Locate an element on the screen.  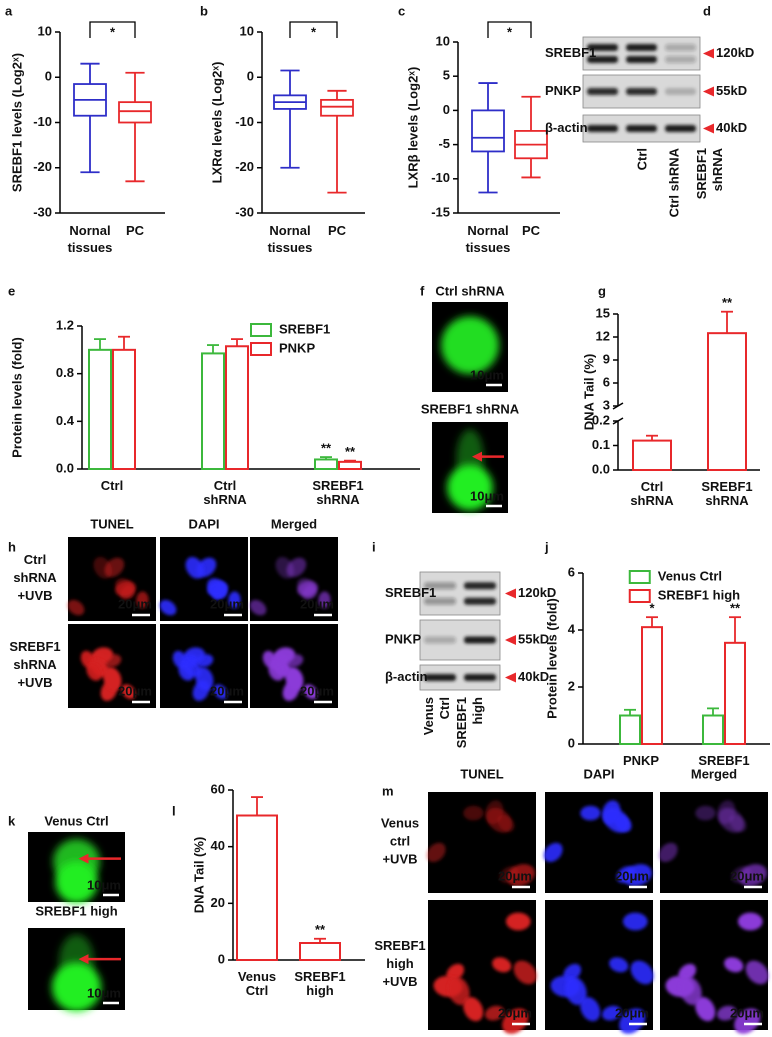
y-tick-label: 0.4 is located at coordinates (65, 420).